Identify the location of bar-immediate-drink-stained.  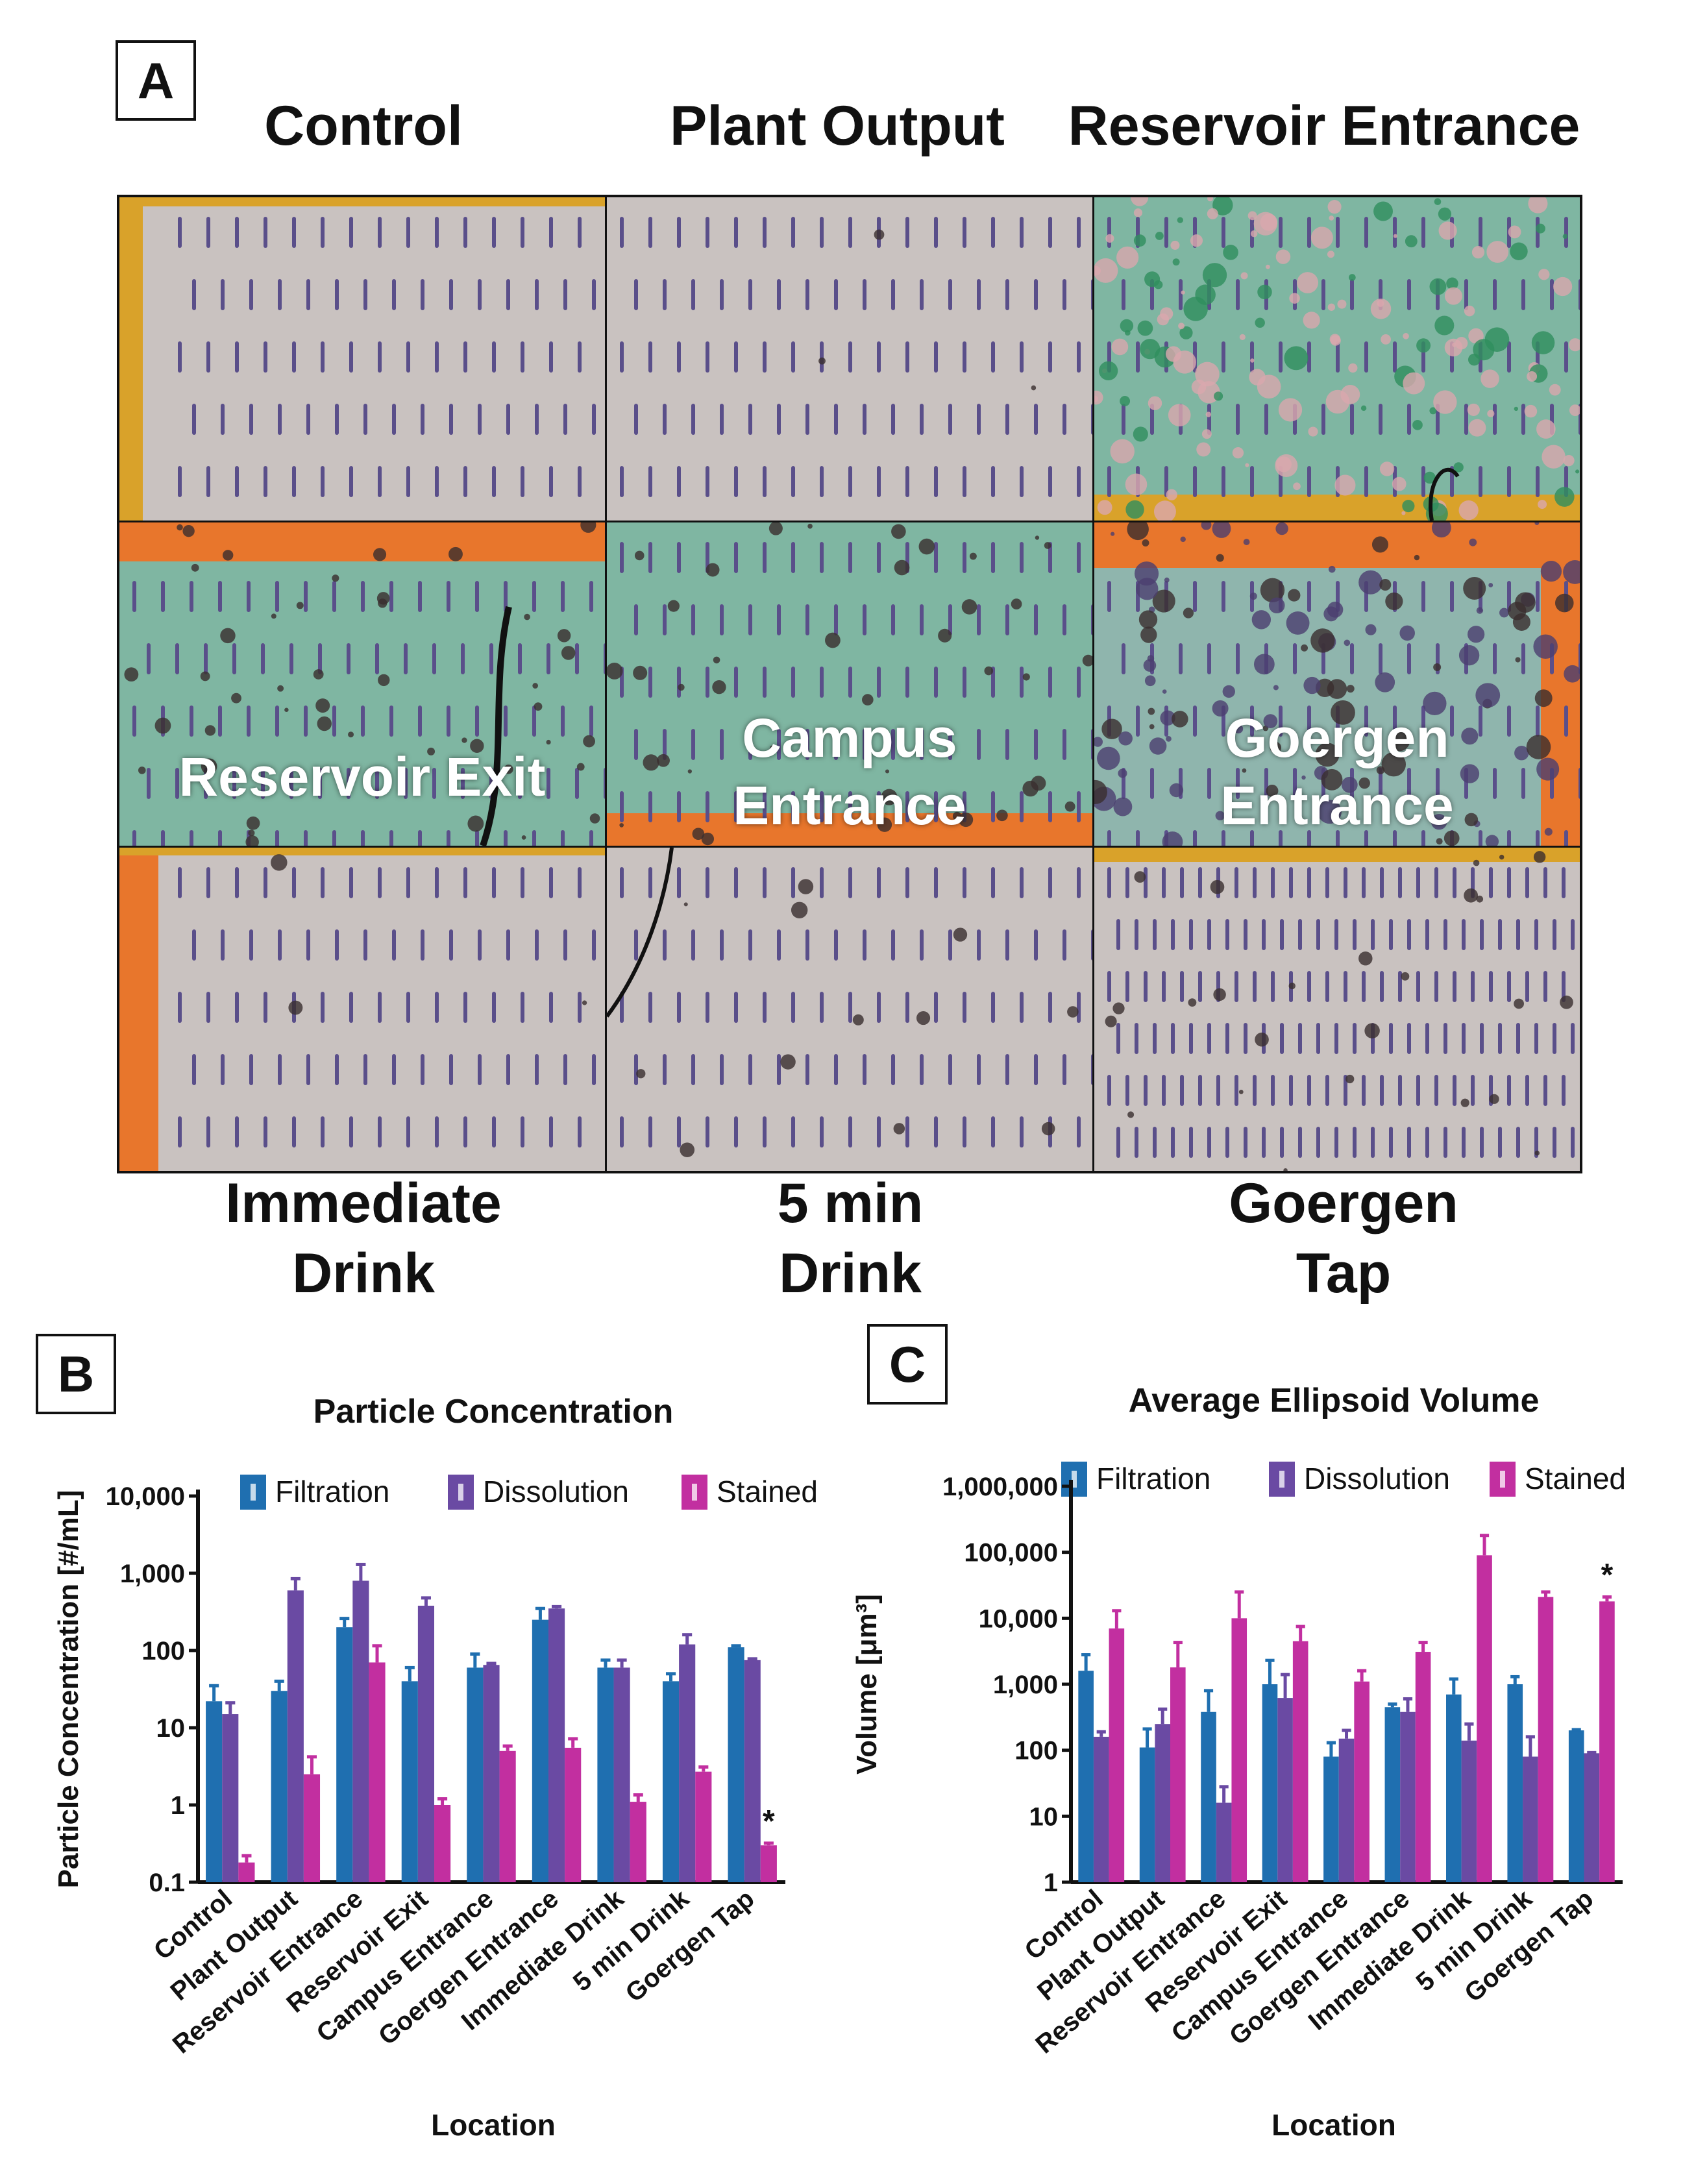
(1484, 1718).